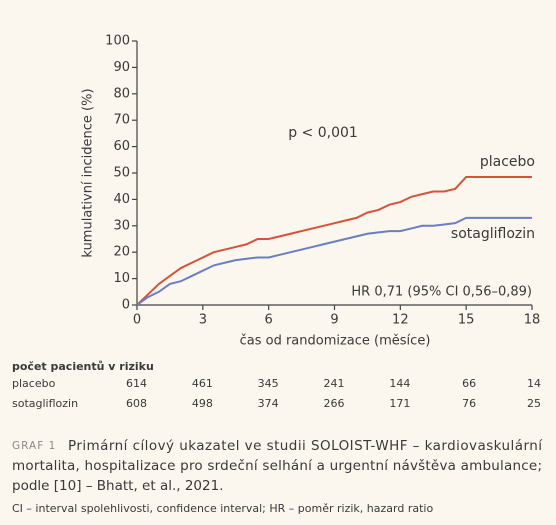  I want to click on risk-value: 76, so click(469, 403).